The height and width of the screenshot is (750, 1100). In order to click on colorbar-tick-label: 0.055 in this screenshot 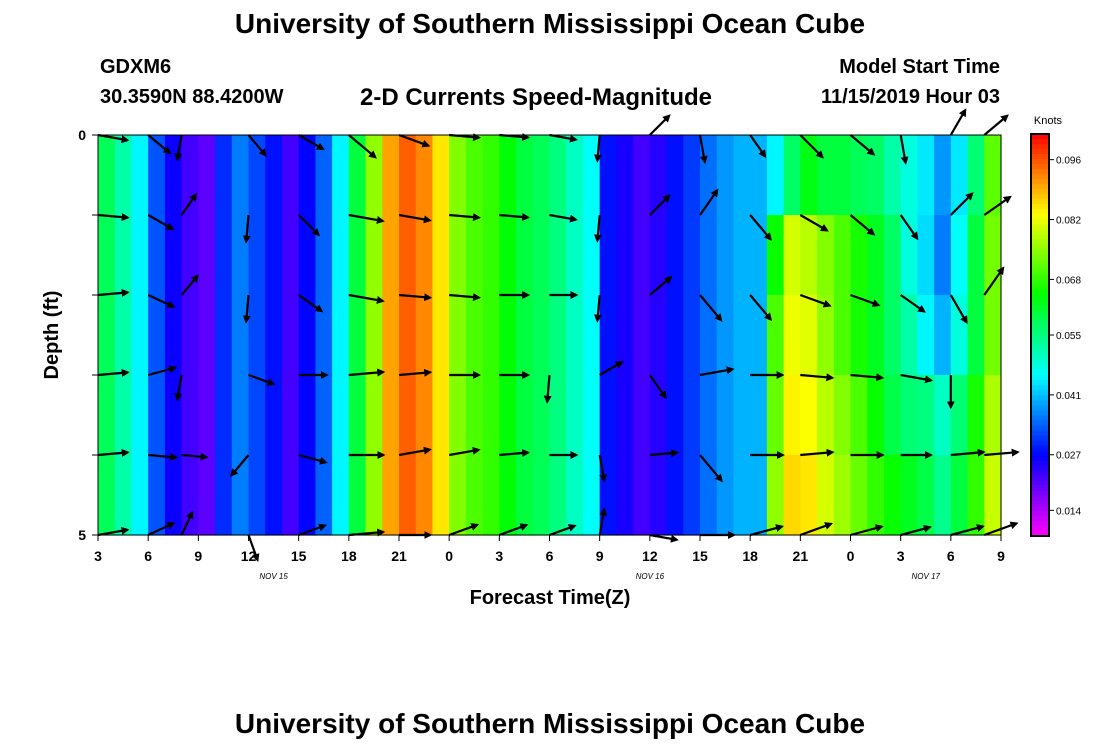, I will do `click(1068, 336)`.